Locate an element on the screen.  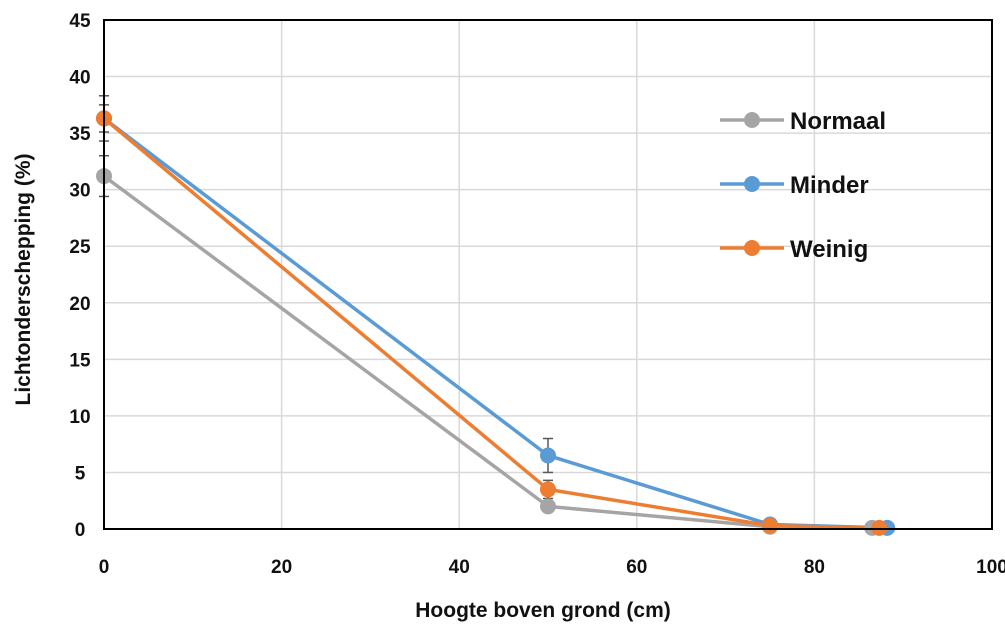
data-point-minder is located at coordinates (548, 455).